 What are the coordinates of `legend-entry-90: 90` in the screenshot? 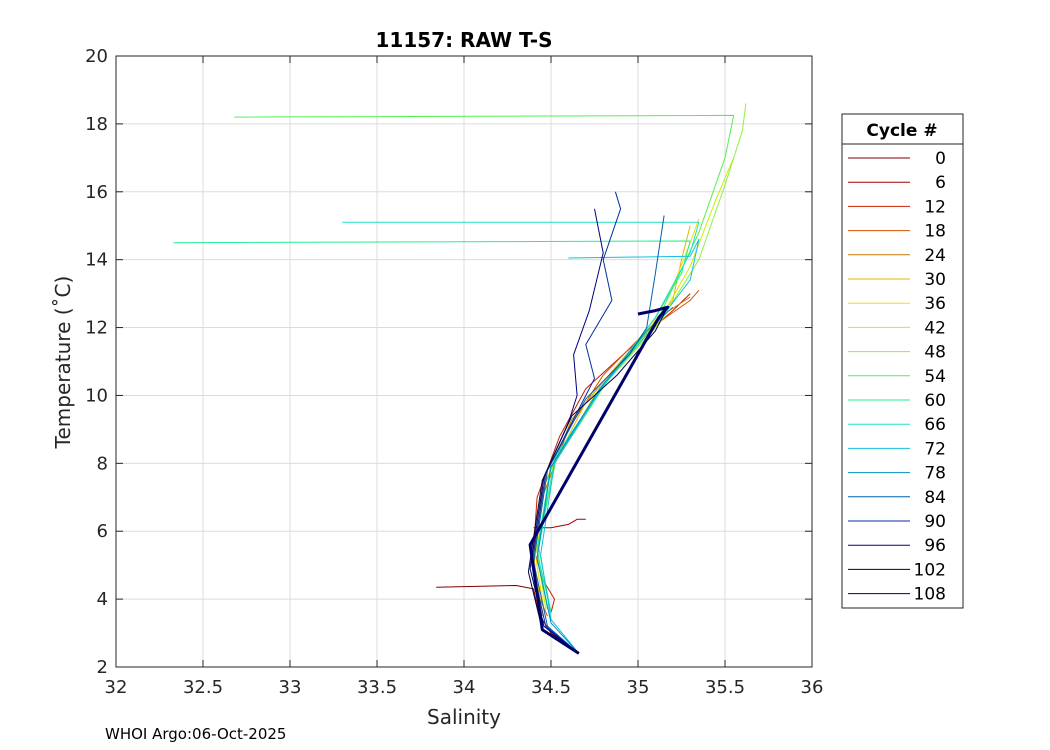 It's located at (935, 522).